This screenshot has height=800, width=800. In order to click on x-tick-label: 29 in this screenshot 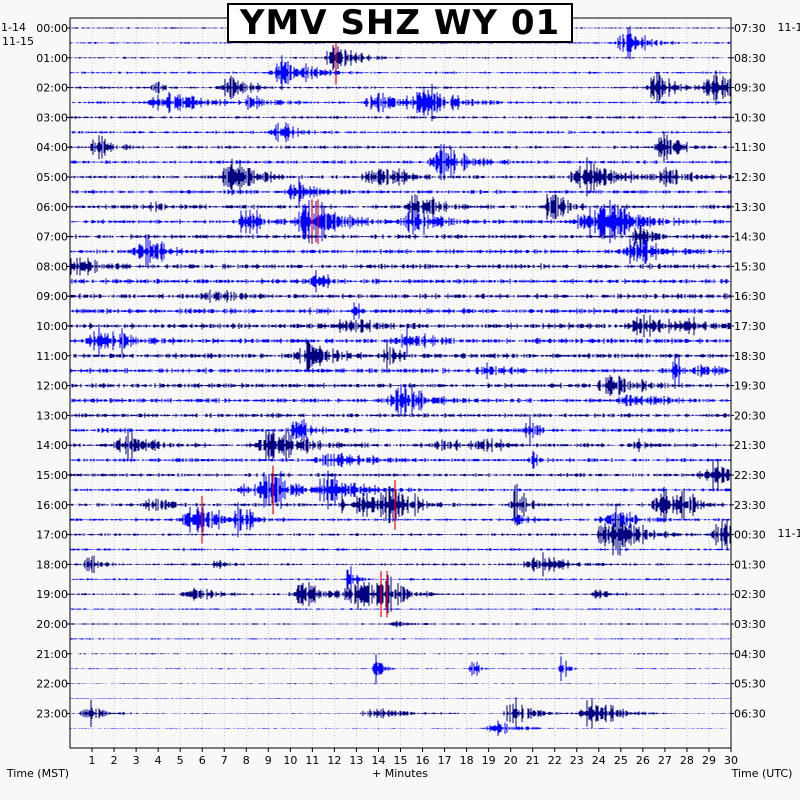, I will do `click(709, 760)`.